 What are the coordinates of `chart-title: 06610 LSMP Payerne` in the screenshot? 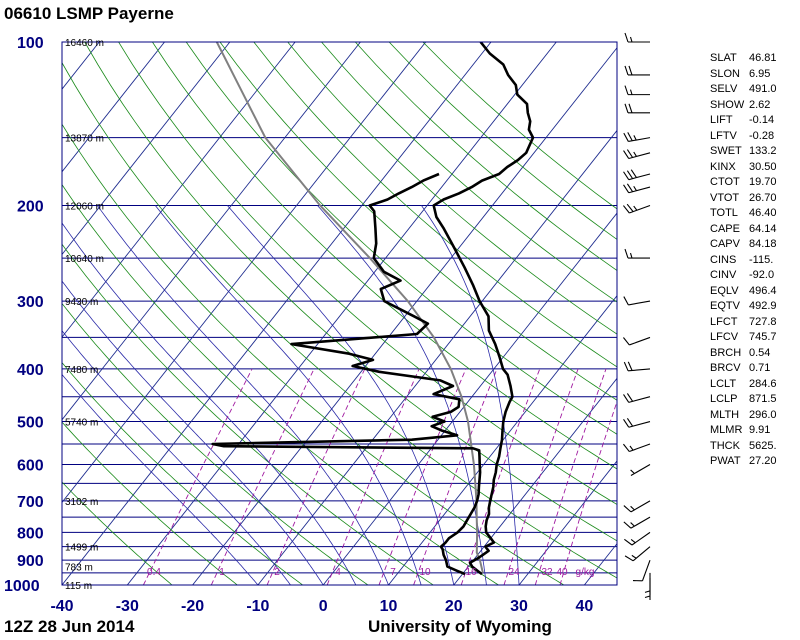 It's located at (89, 13).